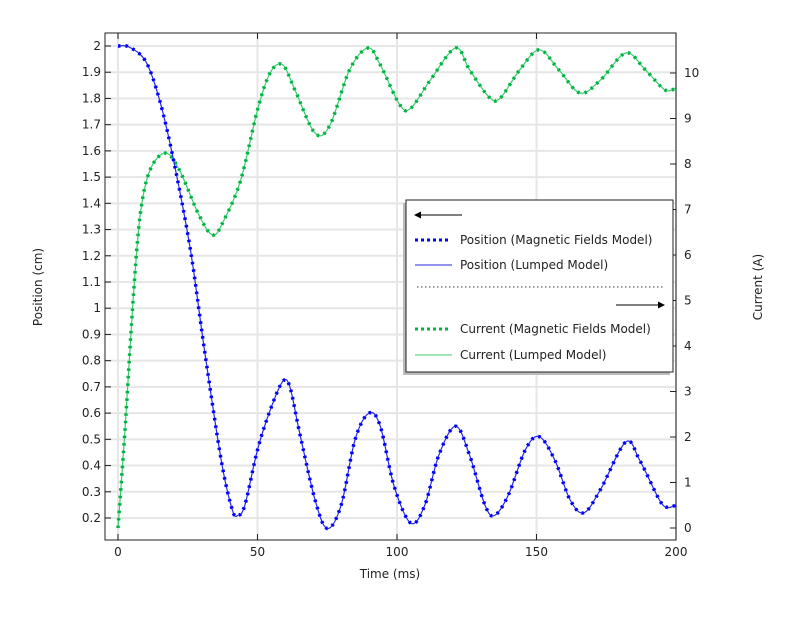  What do you see at coordinates (97, 46) in the screenshot?
I see `y-tick-label-left: 2` at bounding box center [97, 46].